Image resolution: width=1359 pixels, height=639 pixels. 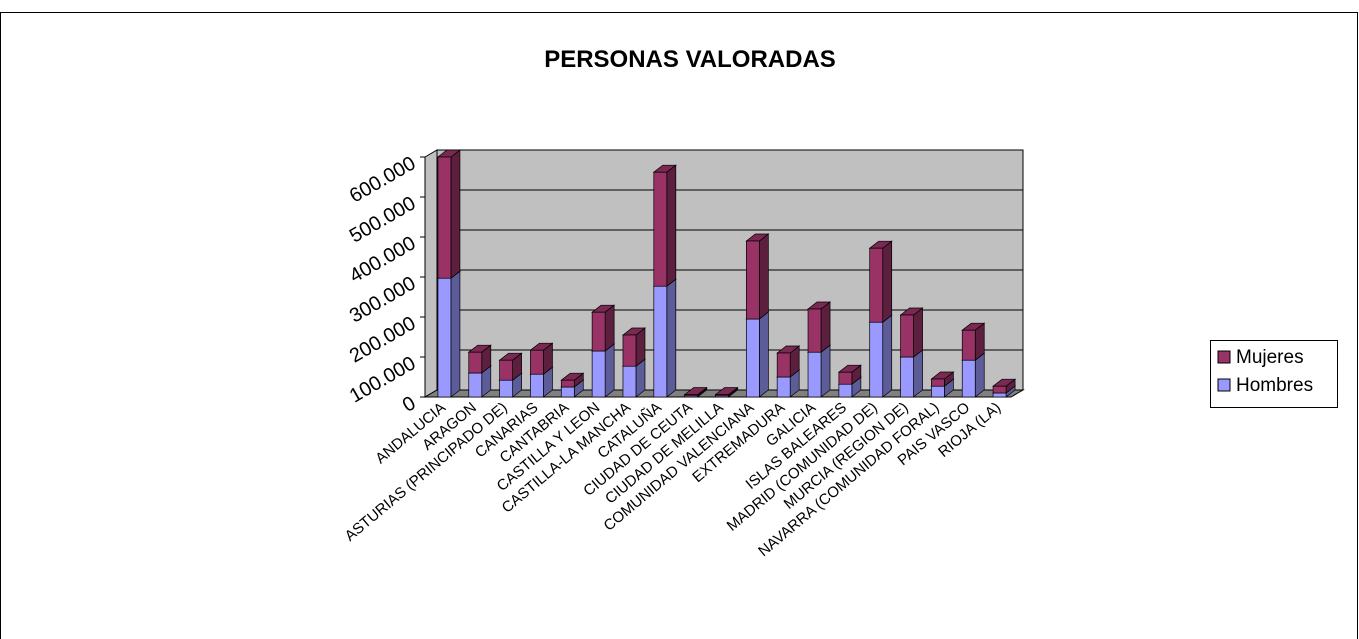 I want to click on legend: Mujeres Hombres, so click(x=1265, y=371).